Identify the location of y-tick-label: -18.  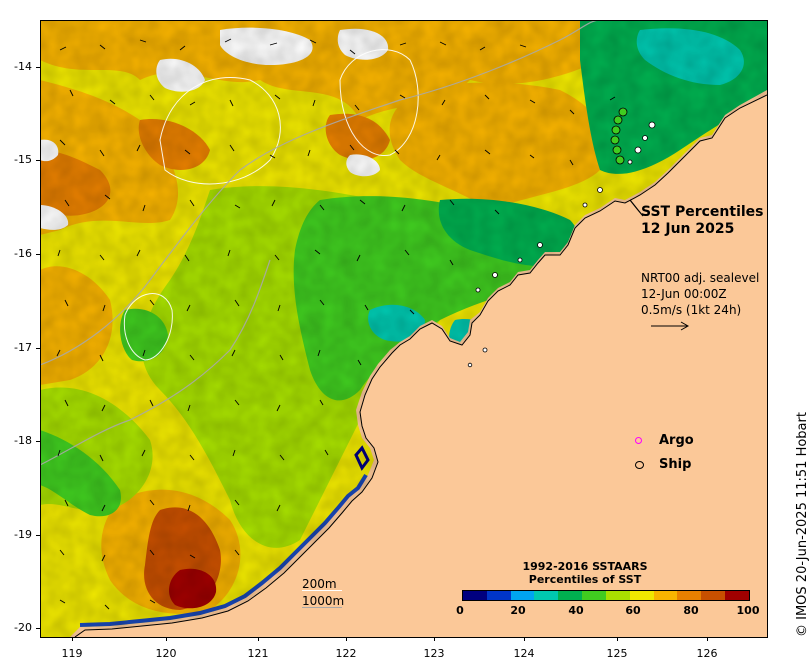
(23, 440).